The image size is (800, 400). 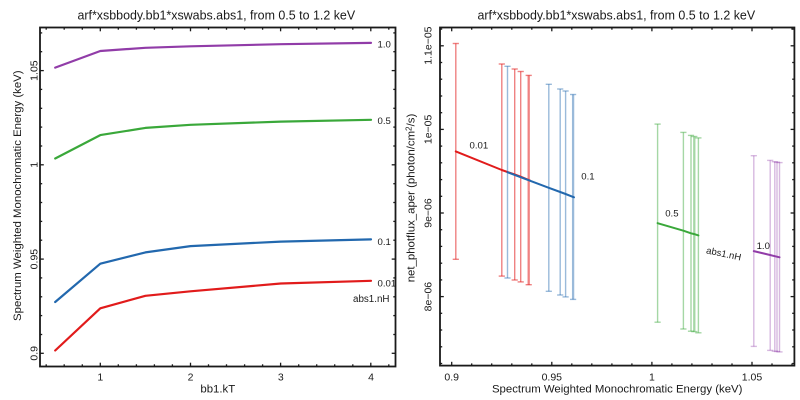 What do you see at coordinates (410, 198) in the screenshot?
I see `svg-text:net_photflux_aper (photon/cm2/: net_photflux_aper (photon/cm2/s)` at bounding box center [410, 198].